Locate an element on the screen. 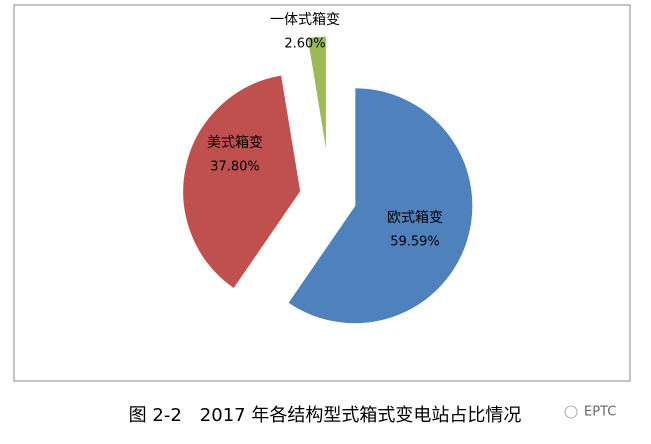 The image size is (651, 444). slice-category-label: 一体式箱变 is located at coordinates (305, 20).